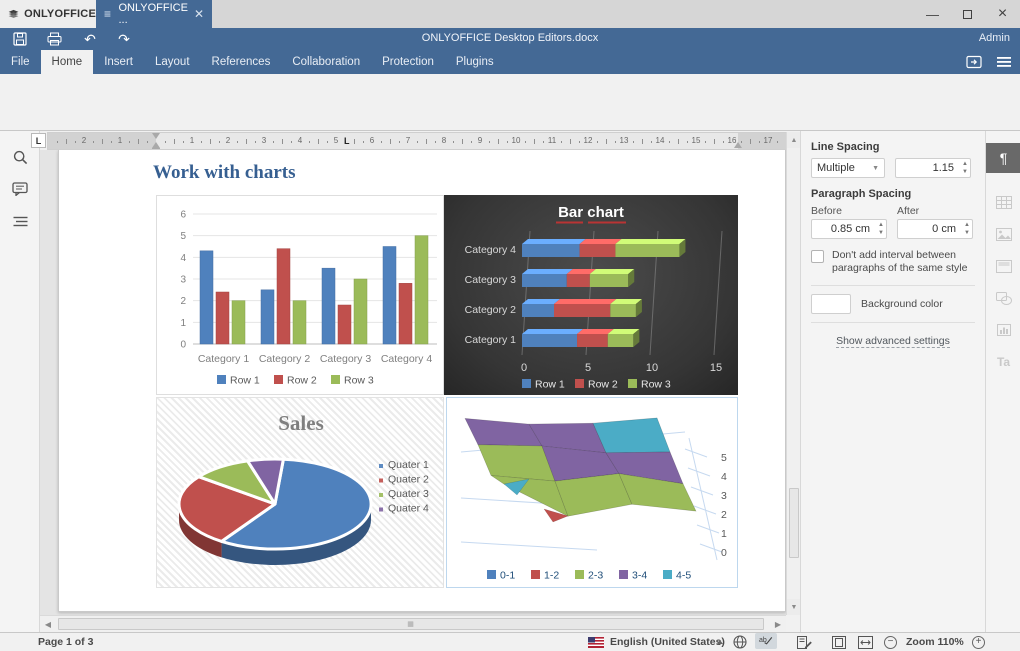  What do you see at coordinates (156, 145) in the screenshot?
I see `hanging-indent-marker` at bounding box center [156, 145].